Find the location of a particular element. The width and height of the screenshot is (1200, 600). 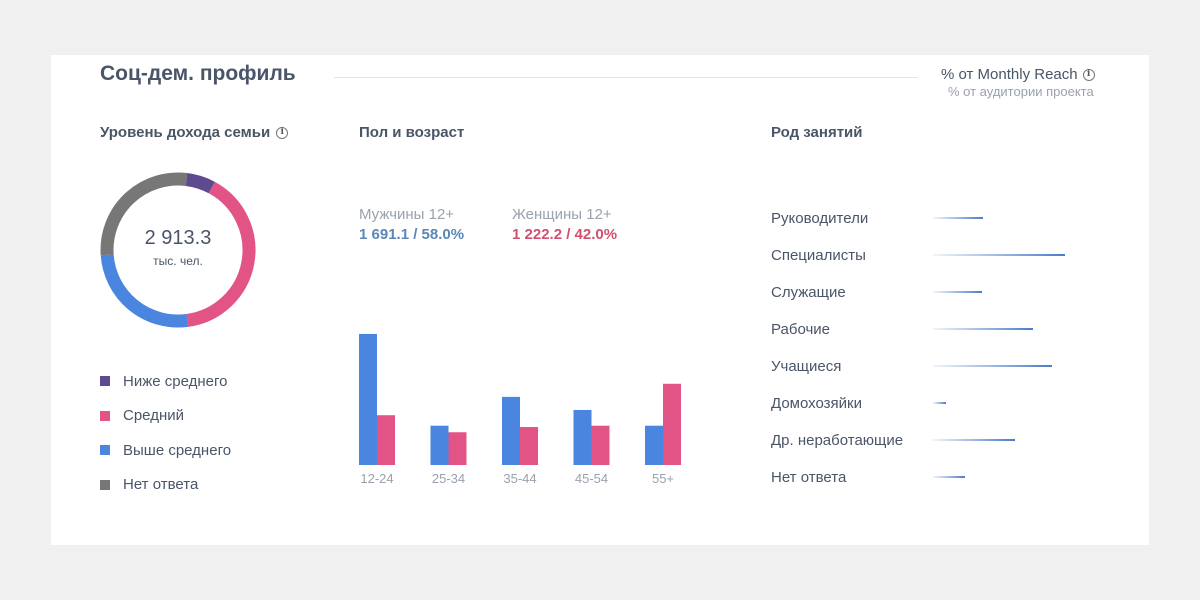

men-value: 1 691.1 / 58.0% is located at coordinates (412, 234).